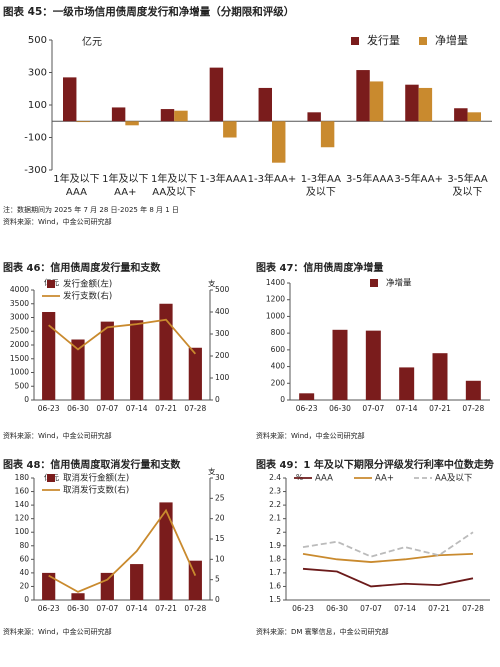 The width and height of the screenshot is (500, 667). Describe the element at coordinates (220, 538) in the screenshot. I see `y2-tick-label: 15` at that location.